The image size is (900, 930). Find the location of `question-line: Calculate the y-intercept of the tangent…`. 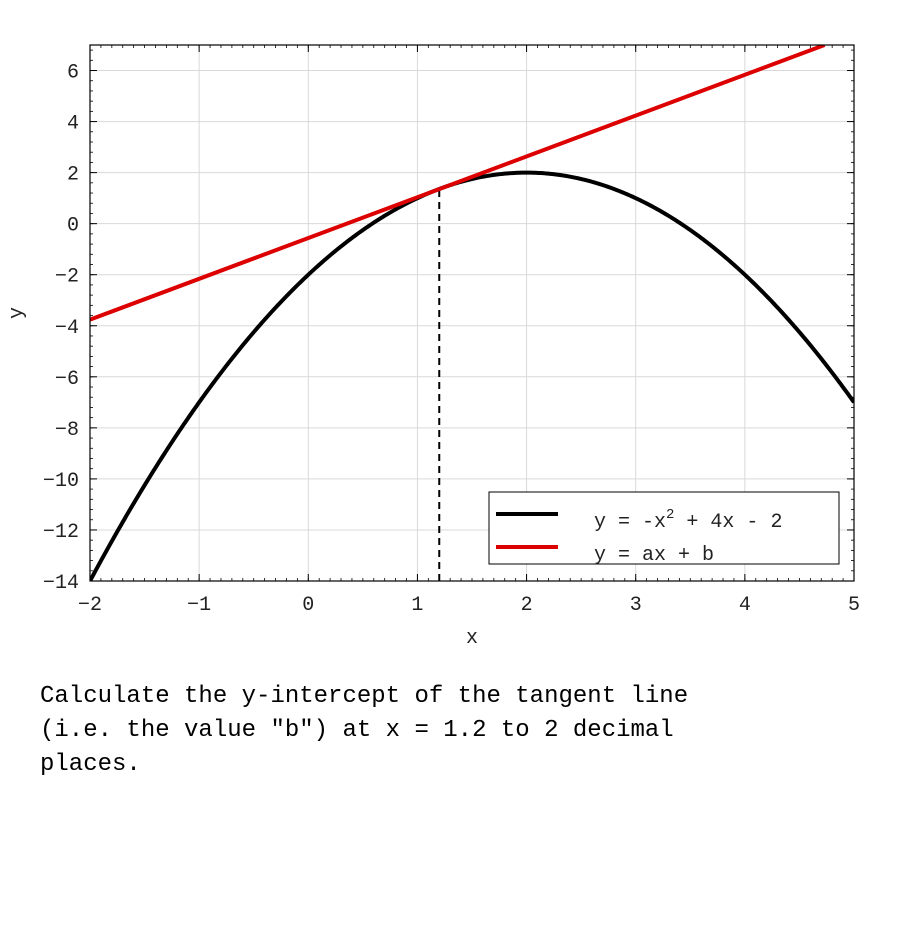

question-line: Calculate the y-intercept of the tangent… is located at coordinates (364, 696).